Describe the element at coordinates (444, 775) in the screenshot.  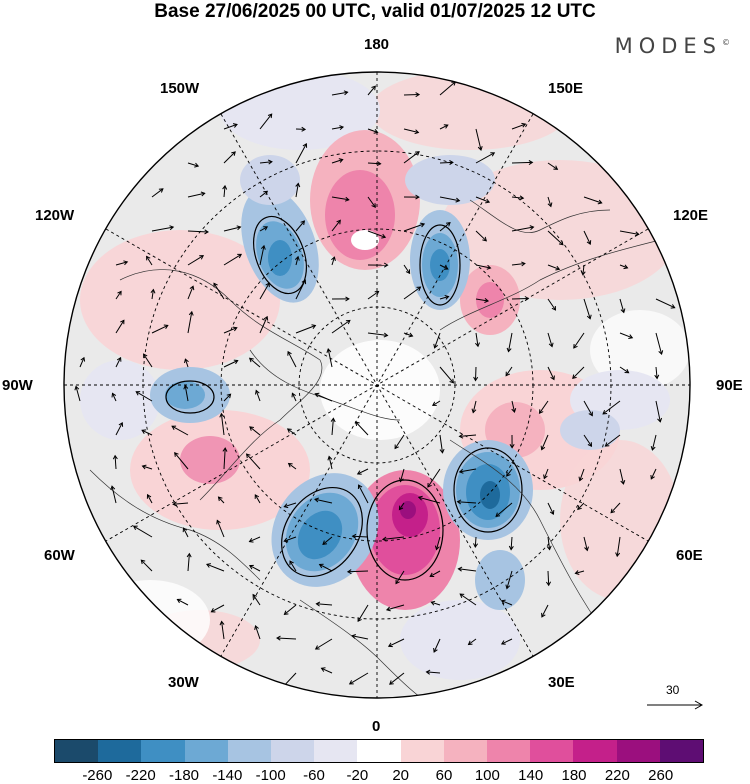
I see `colorbar-tick-label: 60` at that location.